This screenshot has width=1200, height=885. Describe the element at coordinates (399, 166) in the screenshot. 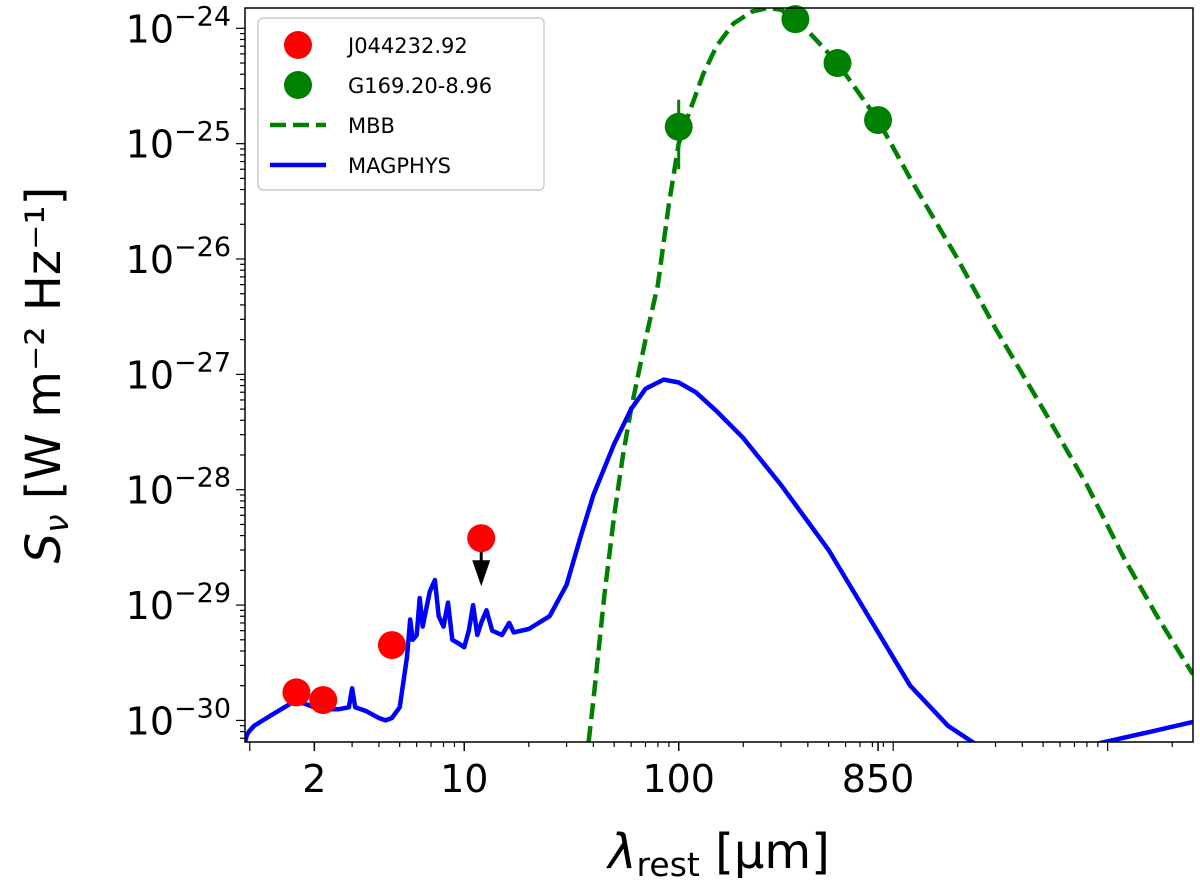

I see `legend-label: MAGPHYS` at that location.